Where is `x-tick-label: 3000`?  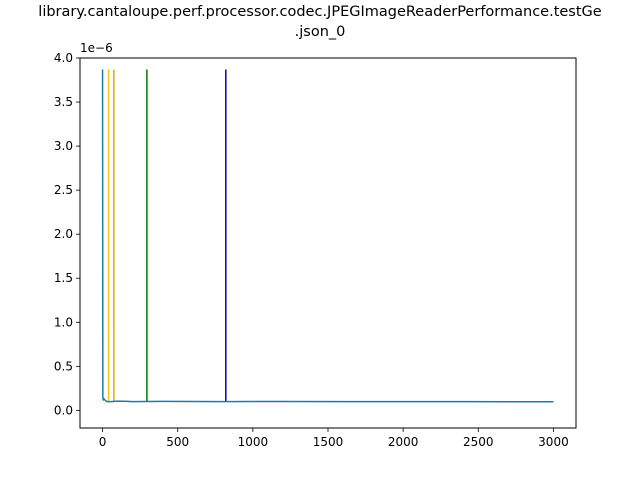 x-tick-label: 3000 is located at coordinates (553, 442).